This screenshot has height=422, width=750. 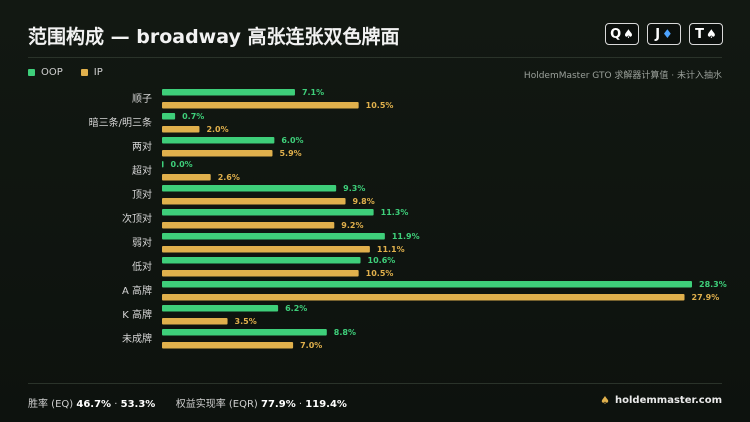 What do you see at coordinates (290, 153) in the screenshot?
I see `data-label-ip: 5.9%` at bounding box center [290, 153].